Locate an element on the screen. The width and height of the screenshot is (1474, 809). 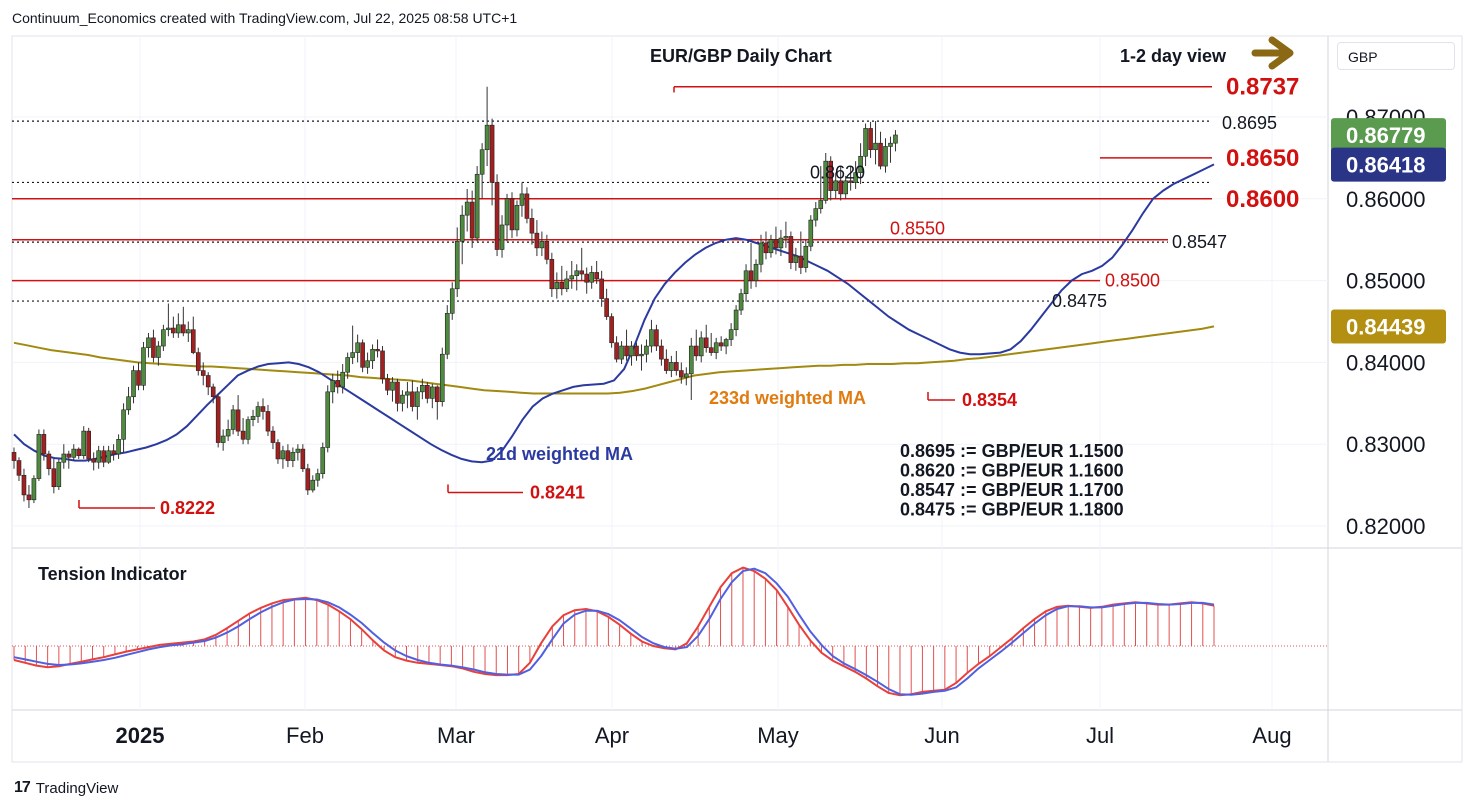
x-tick-label: Apr is located at coordinates (612, 735).